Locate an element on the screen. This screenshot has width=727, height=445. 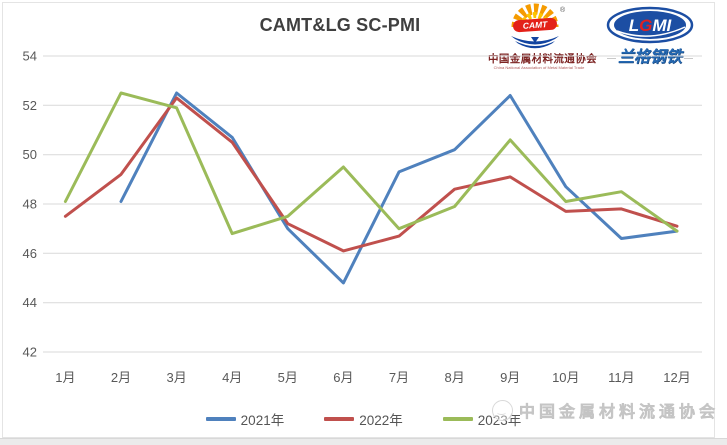
svg-text: 1月 is located at coordinates (65, 377).